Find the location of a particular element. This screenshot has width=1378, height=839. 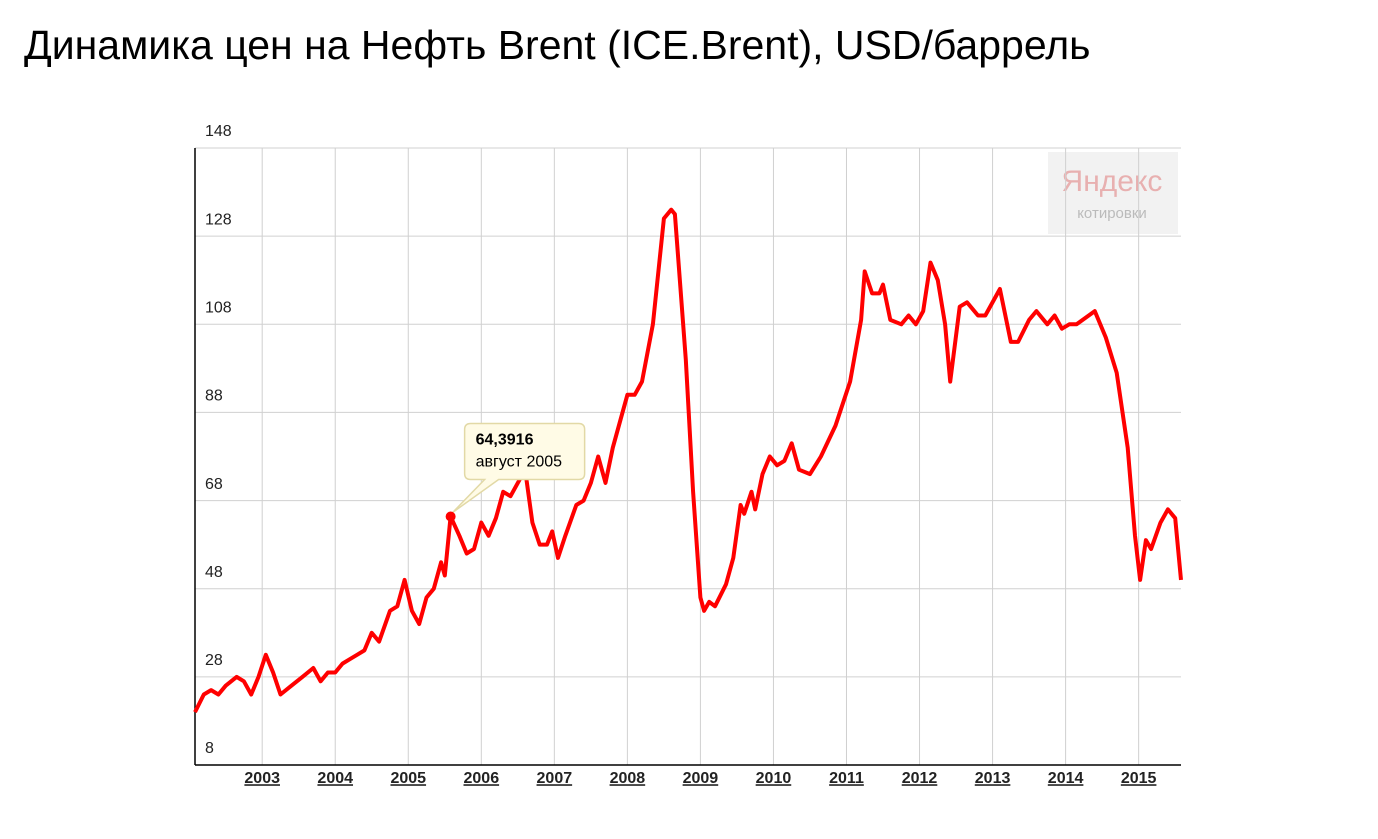

y-tick-label: 28 is located at coordinates (214, 660).